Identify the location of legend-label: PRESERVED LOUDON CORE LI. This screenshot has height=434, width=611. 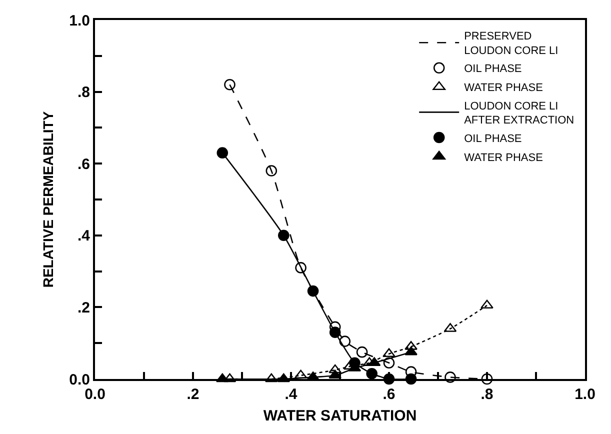
(511, 44).